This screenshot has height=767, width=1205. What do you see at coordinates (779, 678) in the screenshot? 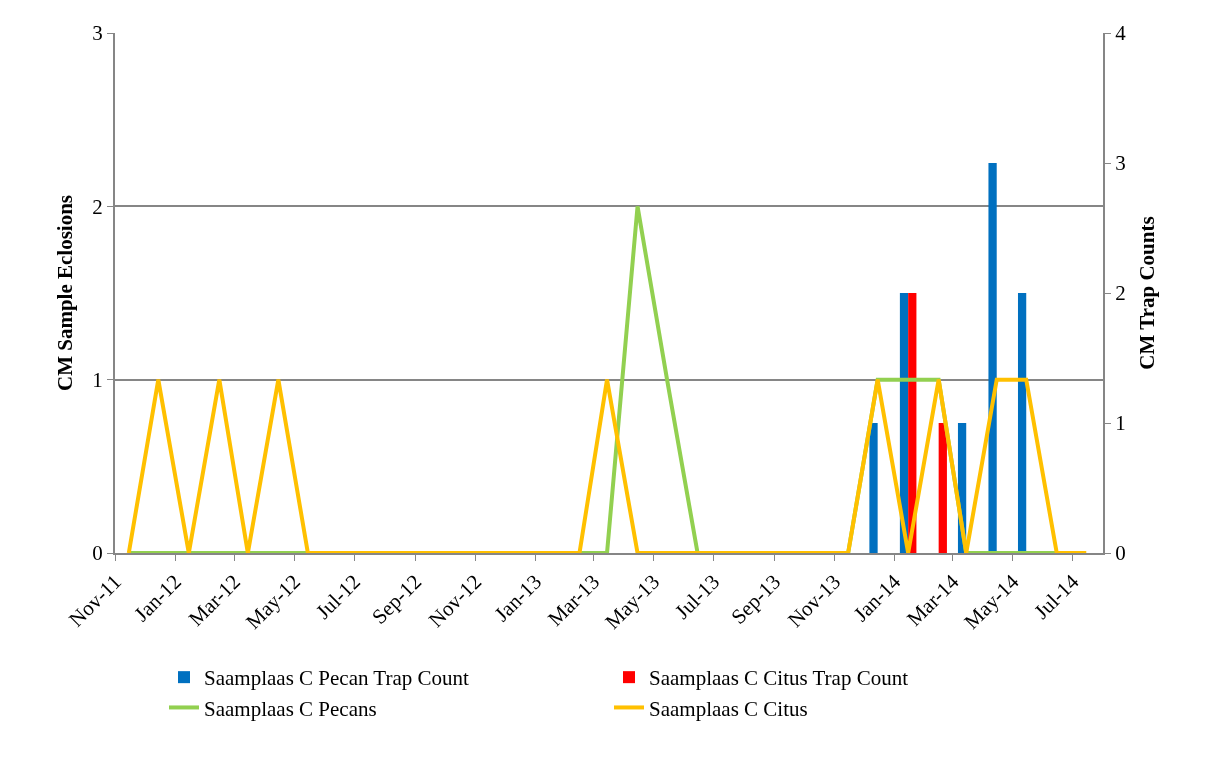
I see `legend-label: Saamplaas C Citus Trap Count` at bounding box center [779, 678].